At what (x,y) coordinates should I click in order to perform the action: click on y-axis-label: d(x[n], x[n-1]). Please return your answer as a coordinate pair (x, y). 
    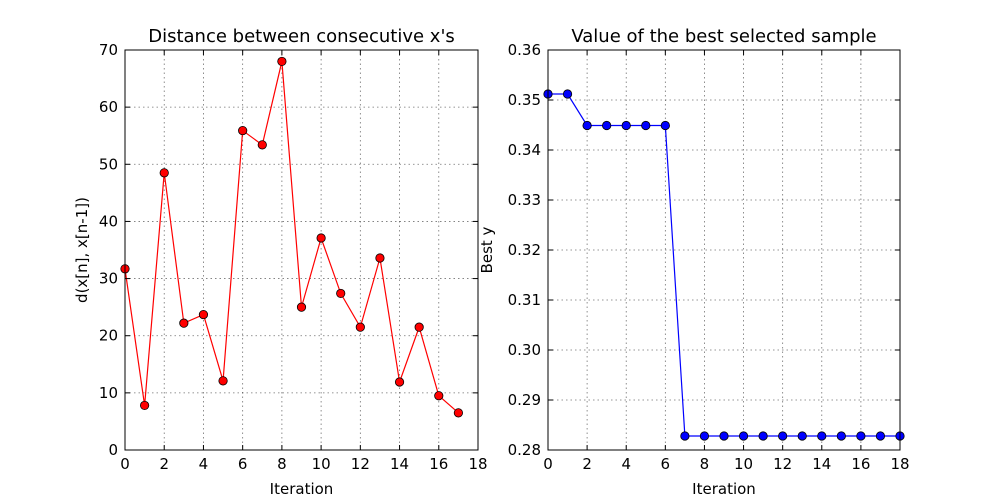
    Looking at the image, I should click on (82, 250).